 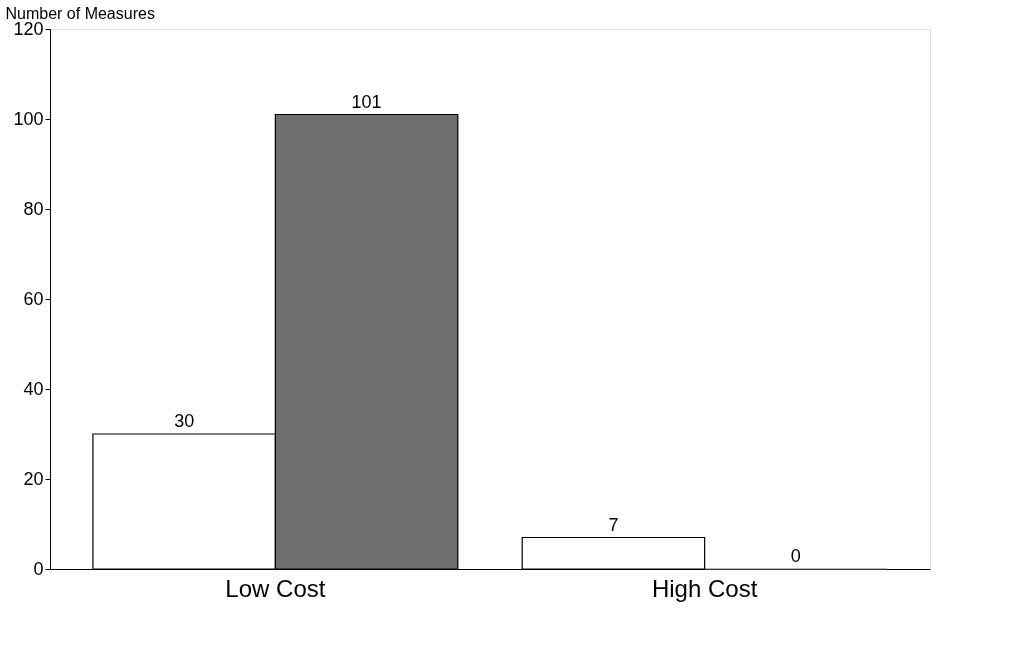 I want to click on data-label: 101, so click(x=366, y=101).